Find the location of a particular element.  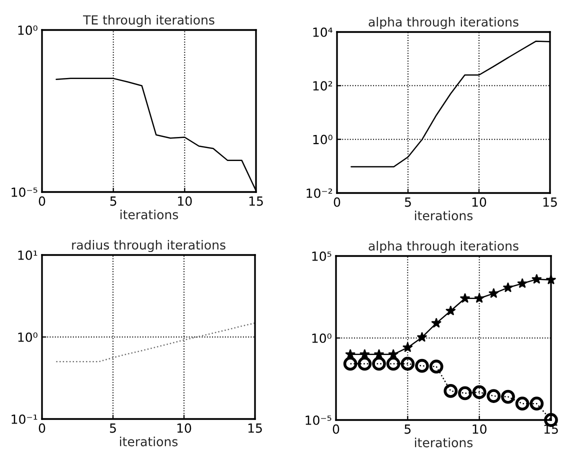

y-tick-label: 10⁵ is located at coordinates (322, 256).